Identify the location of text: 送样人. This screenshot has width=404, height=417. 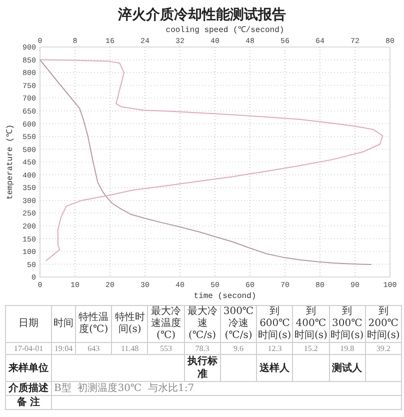
(274, 368).